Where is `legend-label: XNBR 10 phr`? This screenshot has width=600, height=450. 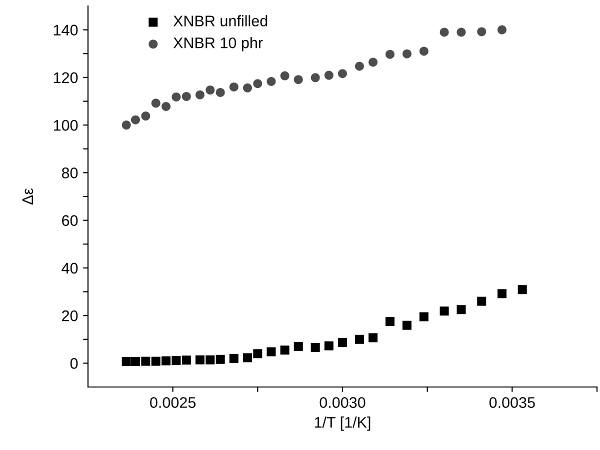 legend-label: XNBR 10 phr is located at coordinates (218, 44).